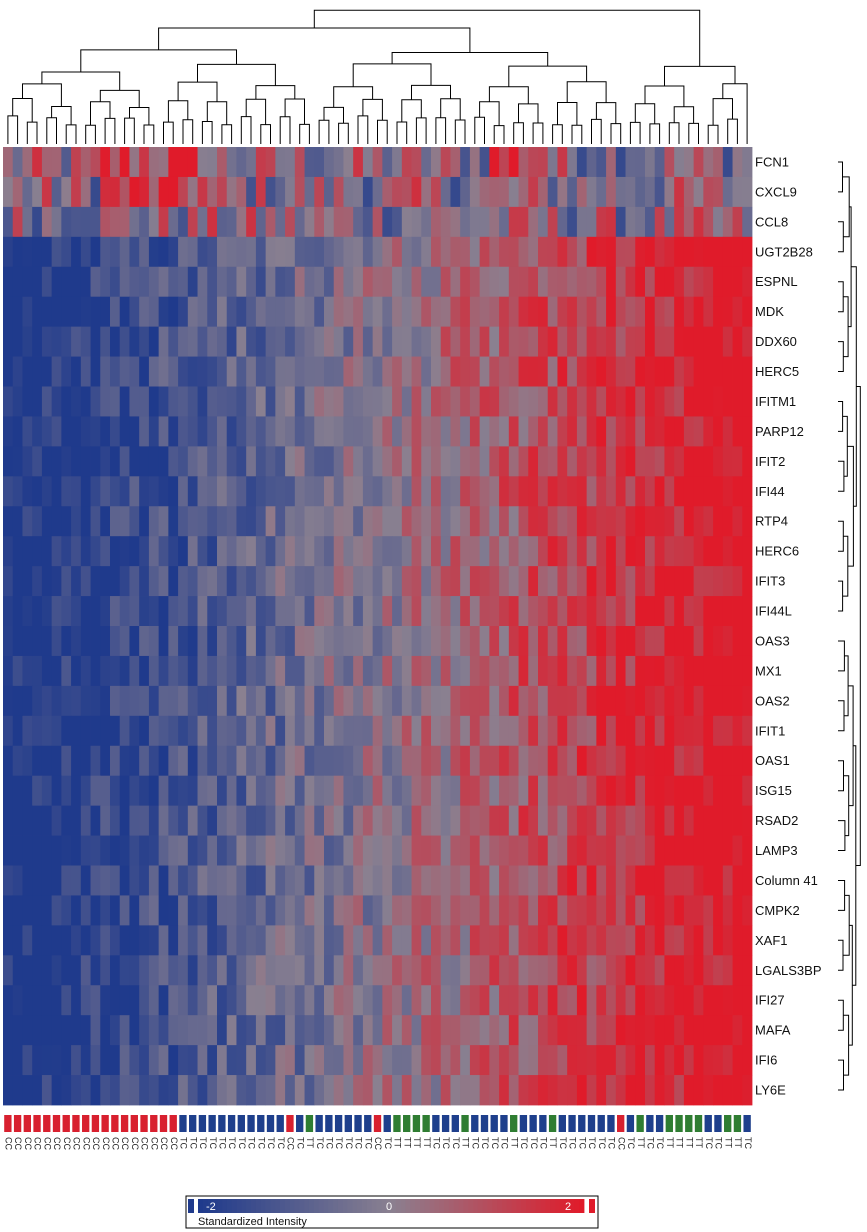  What do you see at coordinates (786, 880) in the screenshot?
I see `row-label: Column 41` at bounding box center [786, 880].